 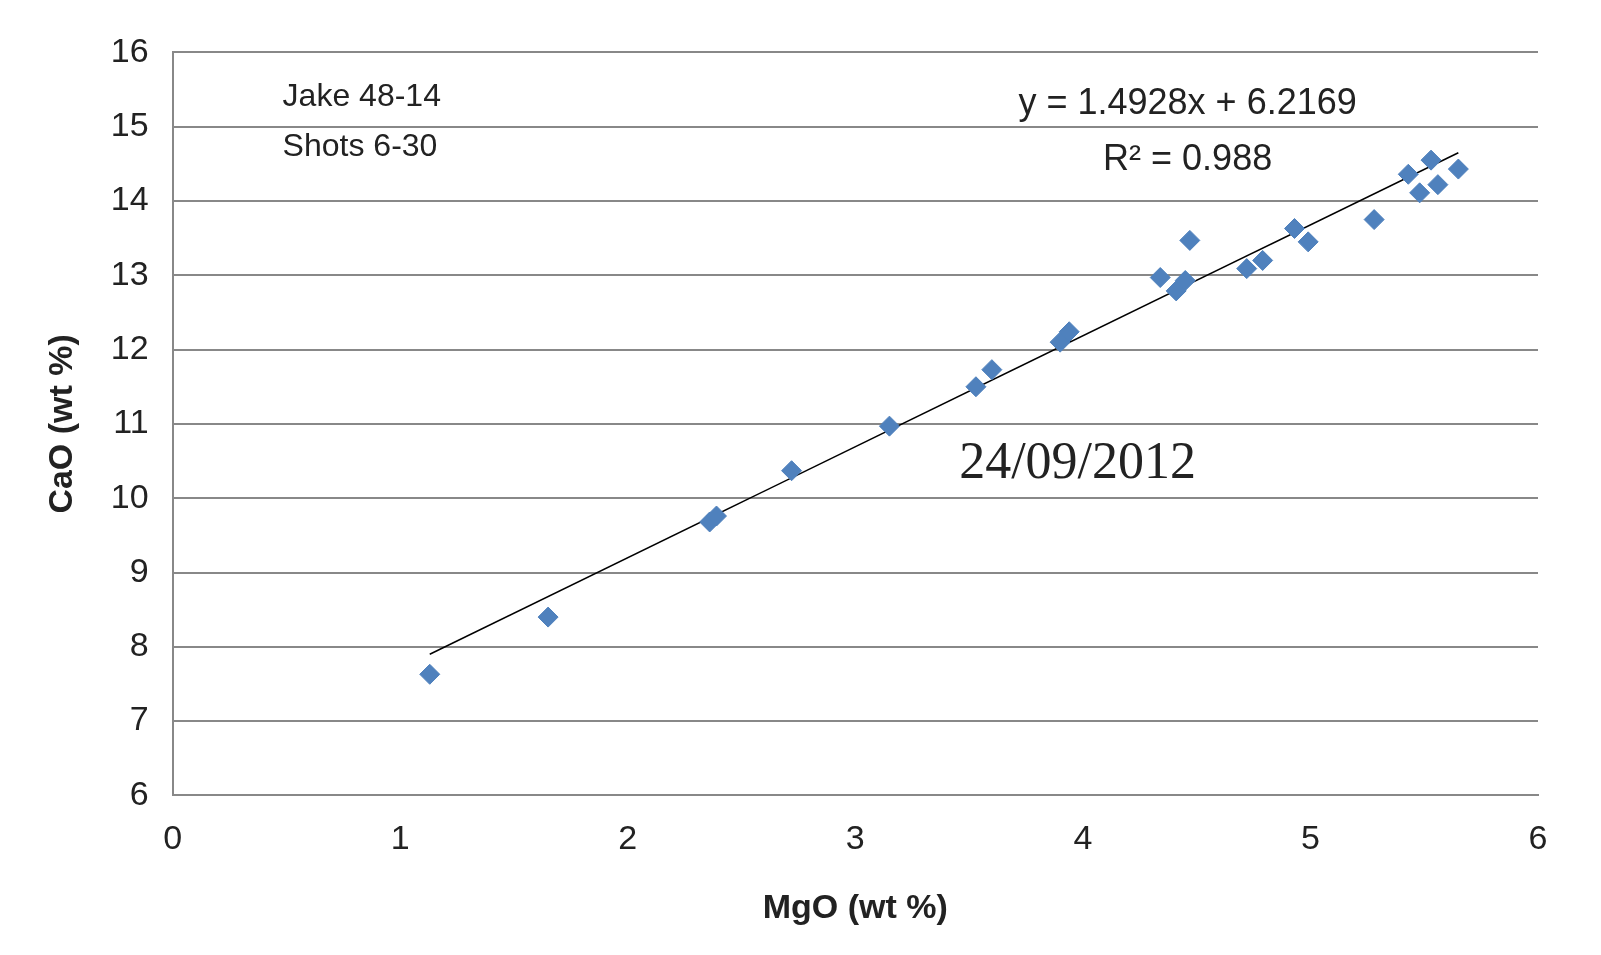 I want to click on y-tick-label: 6, so click(x=139, y=792).